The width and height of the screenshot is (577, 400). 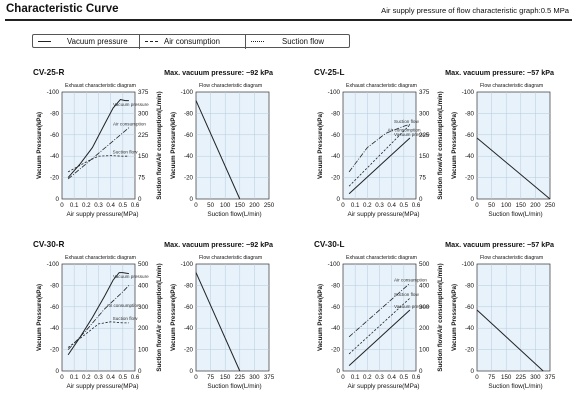 I want to click on series-label: Suction flow, so click(x=125, y=152).